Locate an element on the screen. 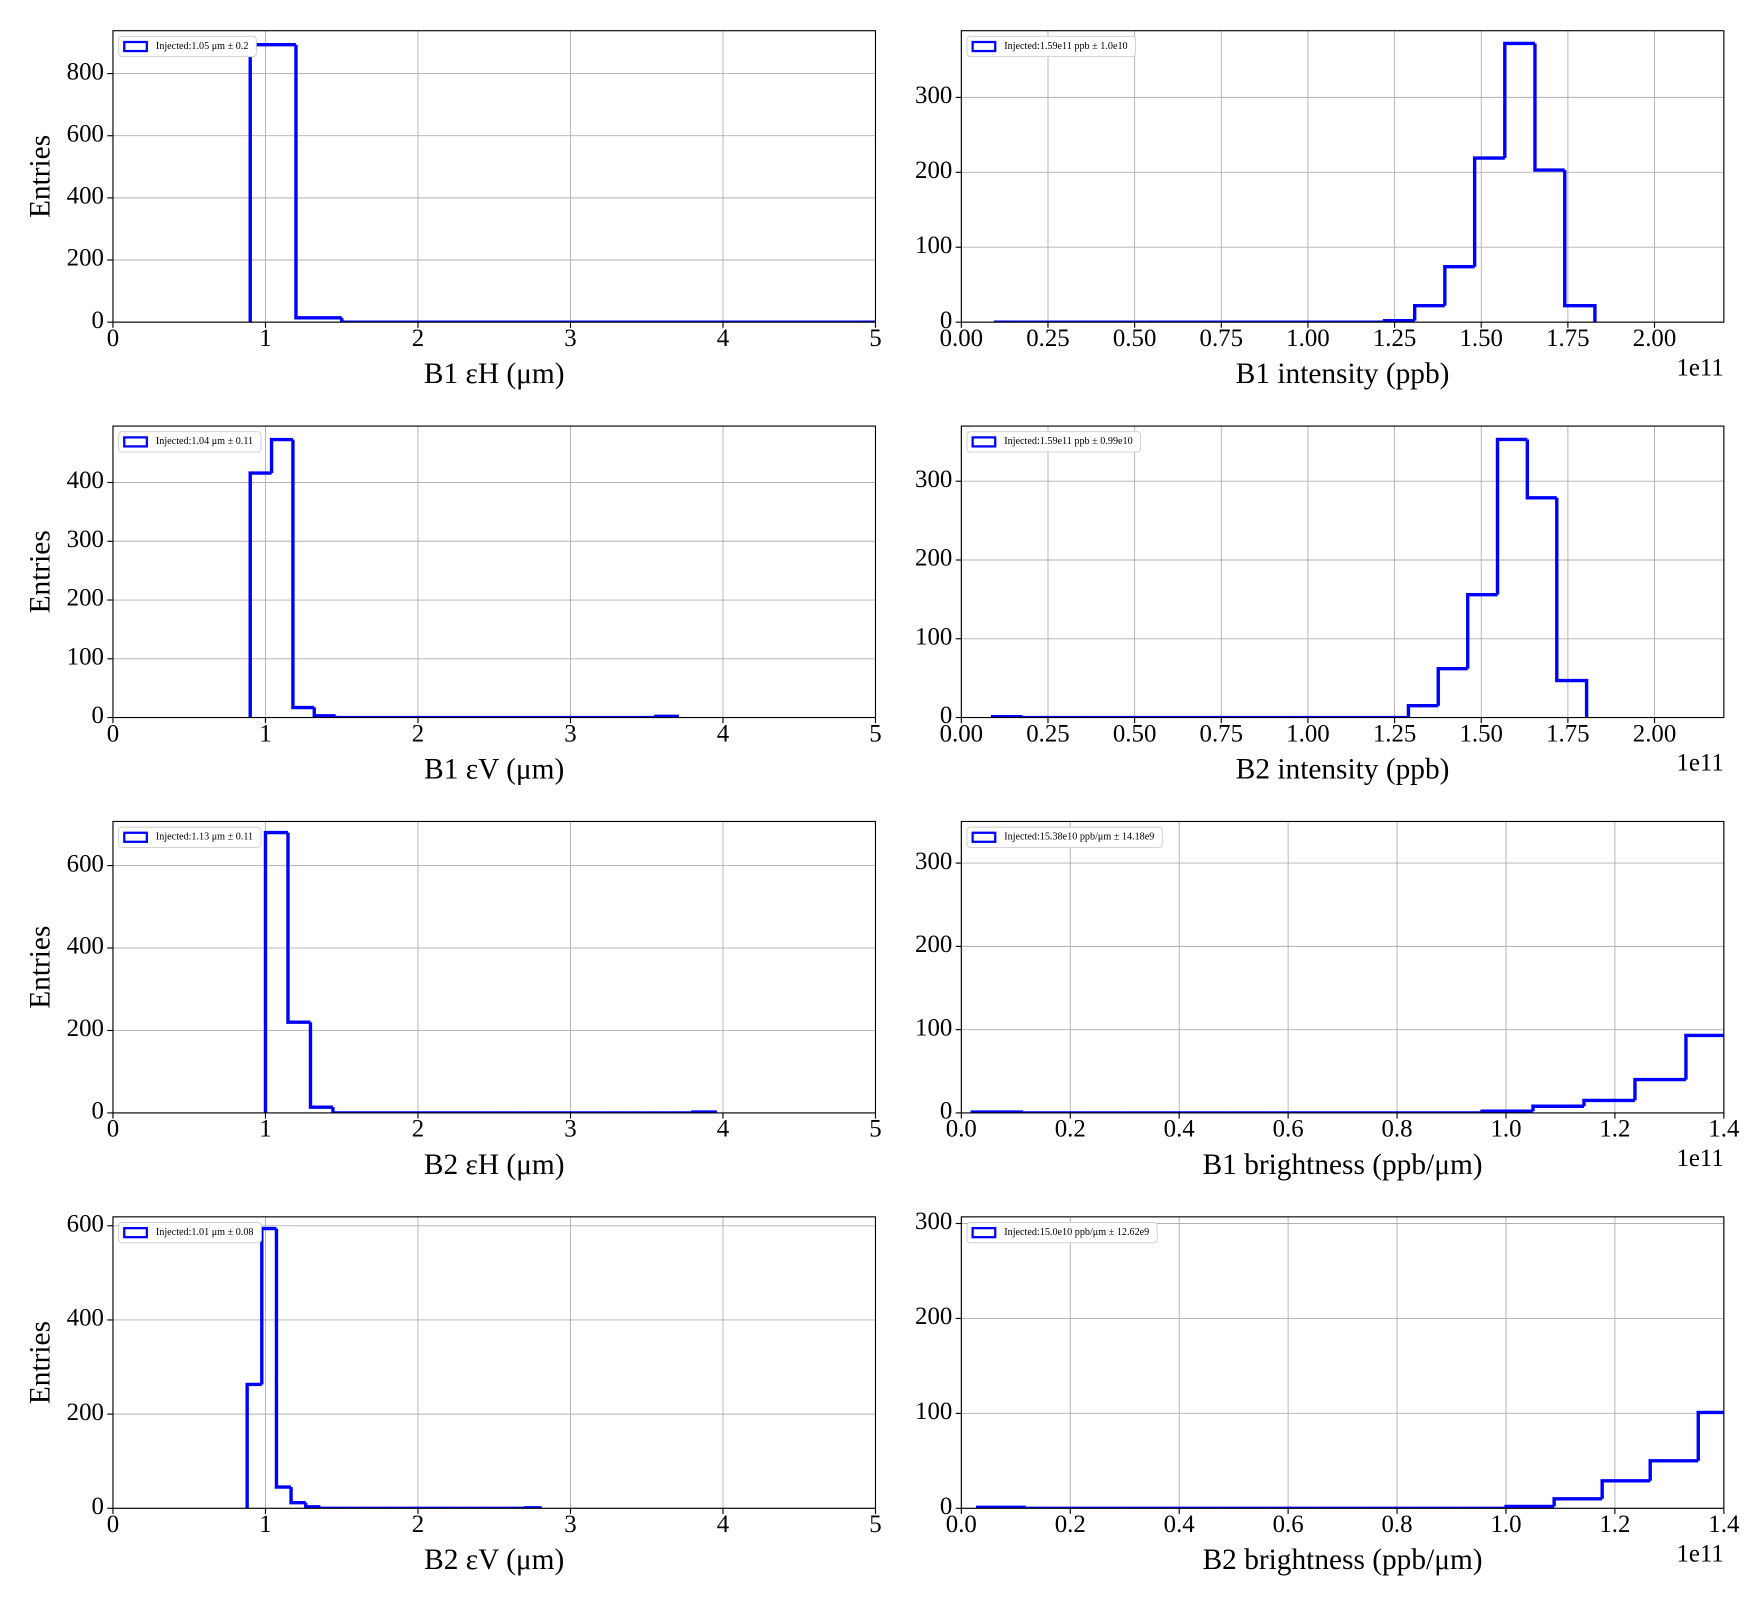 Image resolution: width=1760 pixels, height=1600 pixels. x-axis-label: B1 εV (μm) is located at coordinates (494, 769).